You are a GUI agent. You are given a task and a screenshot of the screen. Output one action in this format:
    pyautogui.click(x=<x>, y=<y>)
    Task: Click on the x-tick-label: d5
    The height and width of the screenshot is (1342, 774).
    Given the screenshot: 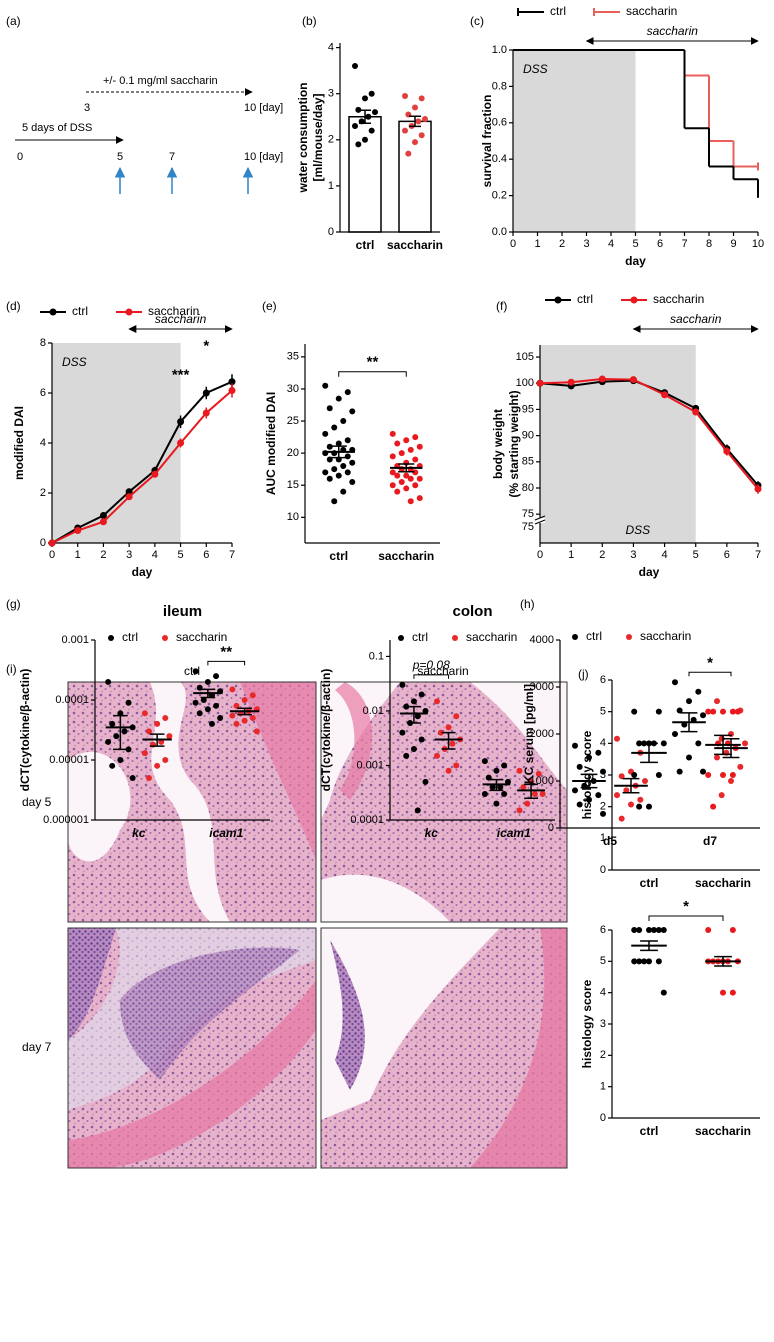 What is the action you would take?
    pyautogui.click(x=610, y=841)
    